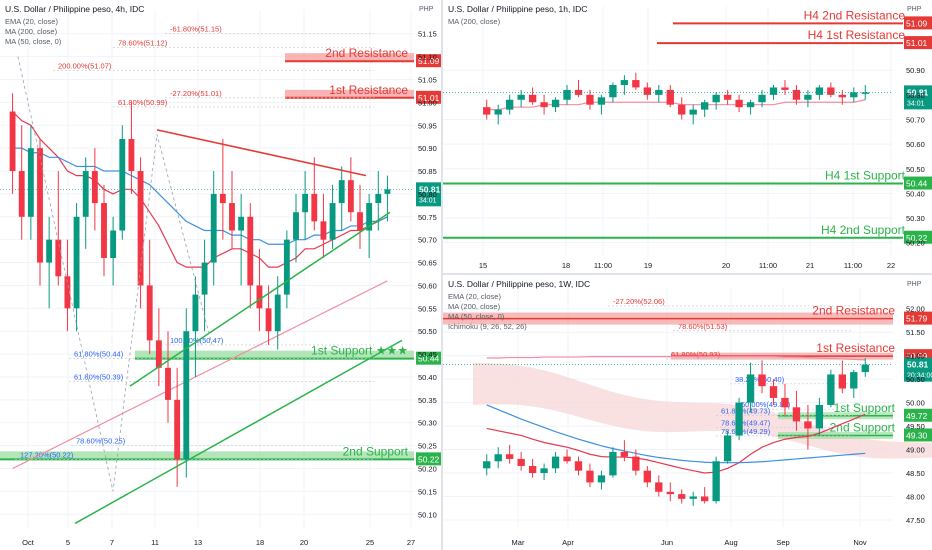  What do you see at coordinates (676, 434) in the screenshot?
I see `ma50-line` at bounding box center [676, 434].